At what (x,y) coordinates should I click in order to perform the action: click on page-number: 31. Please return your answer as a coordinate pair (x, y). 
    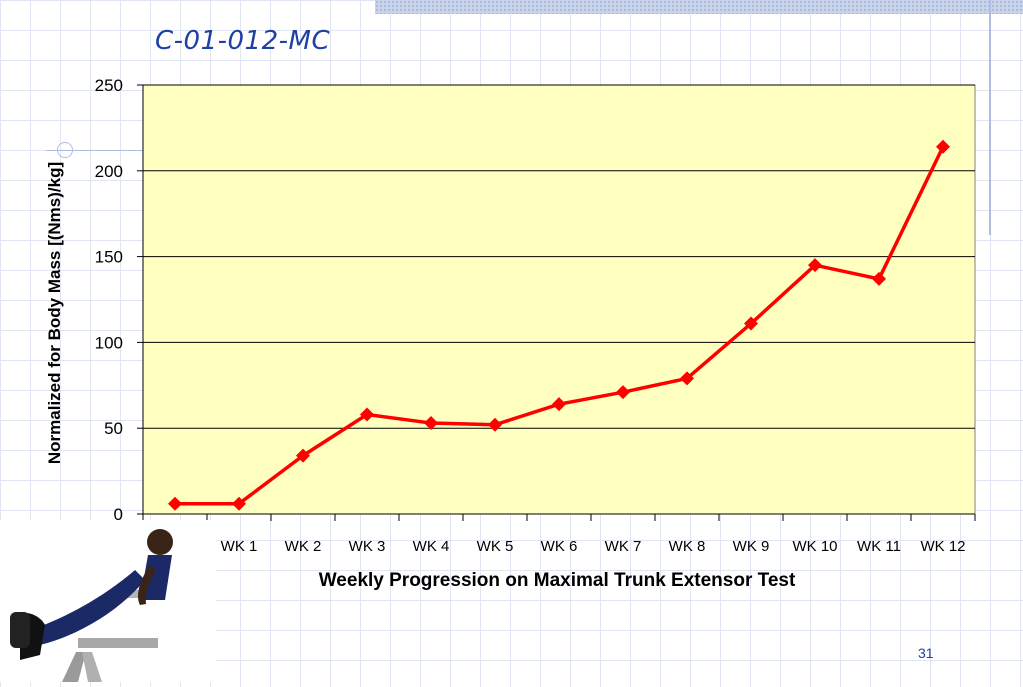
    Looking at the image, I should click on (926, 653).